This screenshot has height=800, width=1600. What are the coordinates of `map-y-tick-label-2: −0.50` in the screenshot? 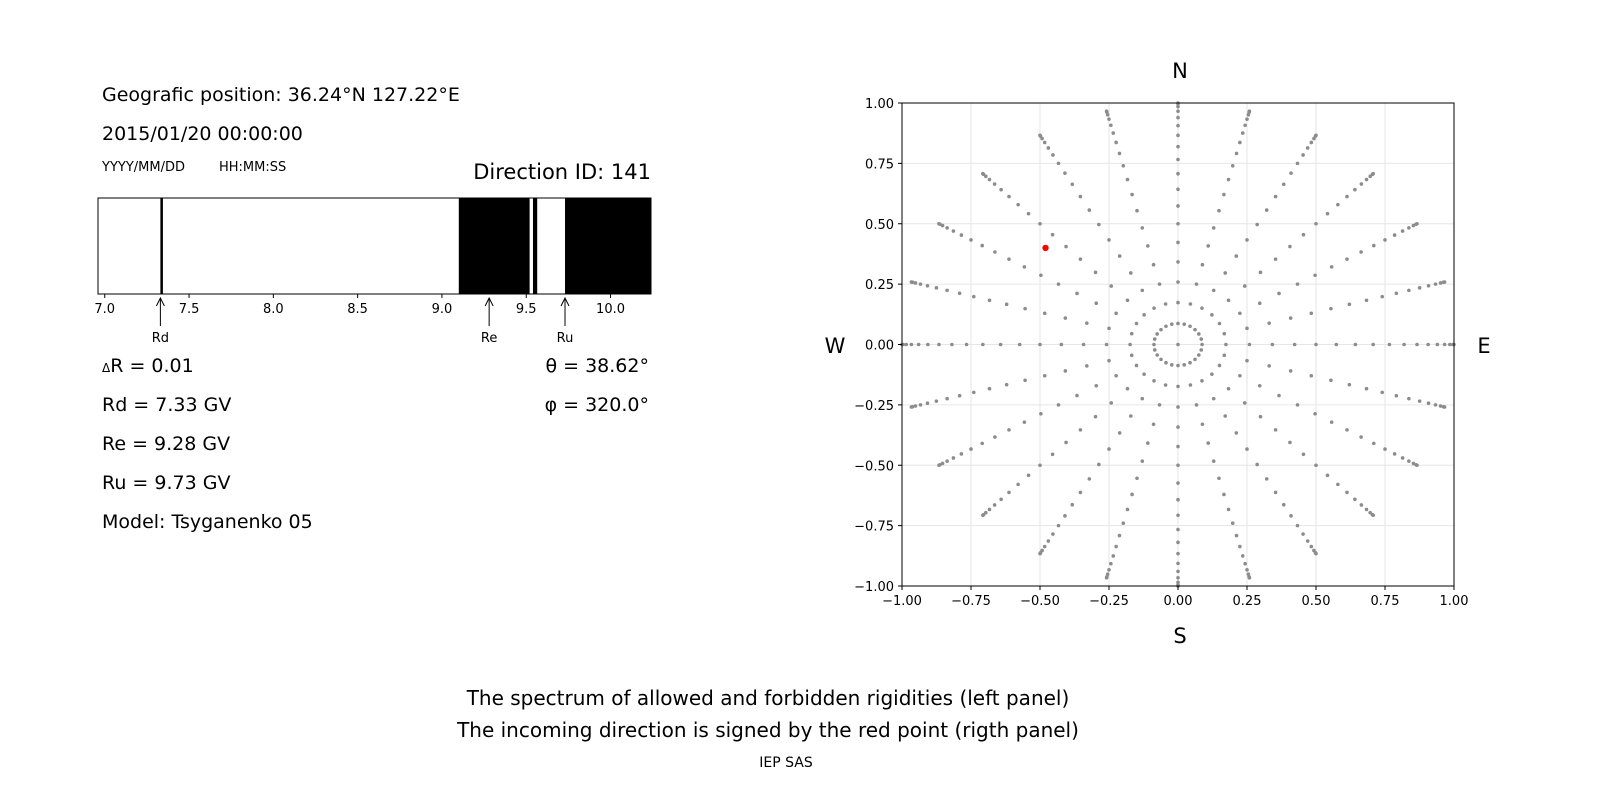 It's located at (874, 466).